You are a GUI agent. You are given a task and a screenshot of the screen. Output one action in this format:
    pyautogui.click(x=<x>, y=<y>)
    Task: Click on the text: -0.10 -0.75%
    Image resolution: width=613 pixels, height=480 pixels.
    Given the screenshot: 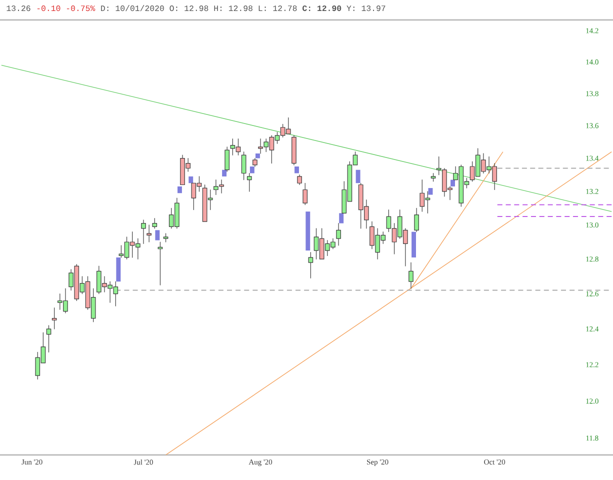 What is the action you would take?
    pyautogui.click(x=66, y=9)
    